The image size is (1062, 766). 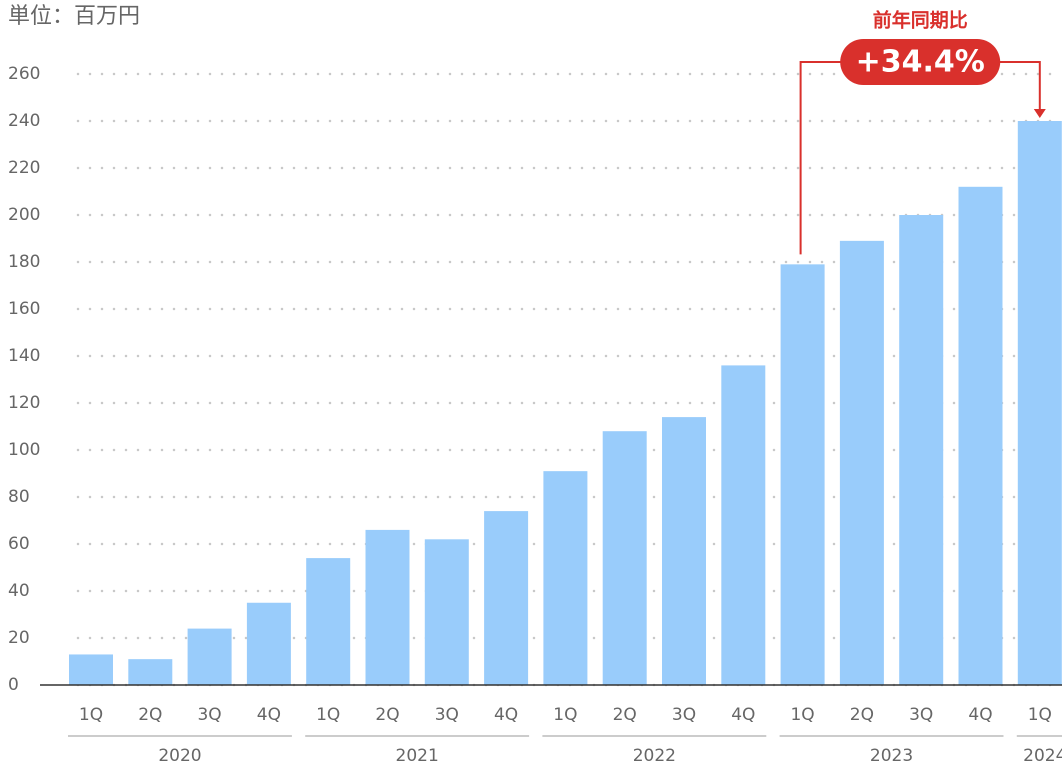 What do you see at coordinates (24, 450) in the screenshot?
I see `y-tick-label: 100` at bounding box center [24, 450].